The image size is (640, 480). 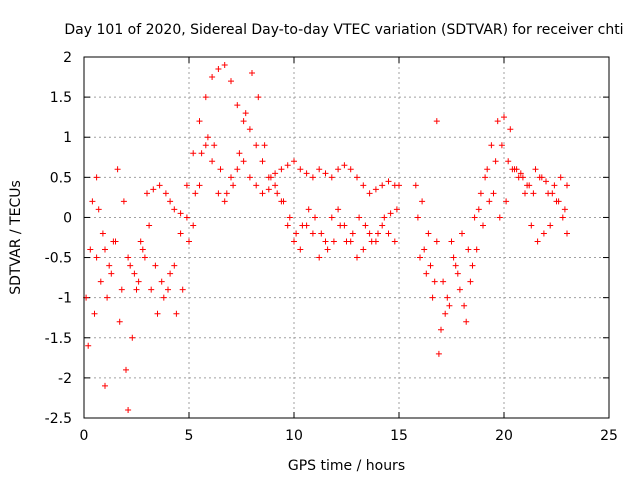 I want to click on y-tick-label: 1.5, so click(x=61, y=98).